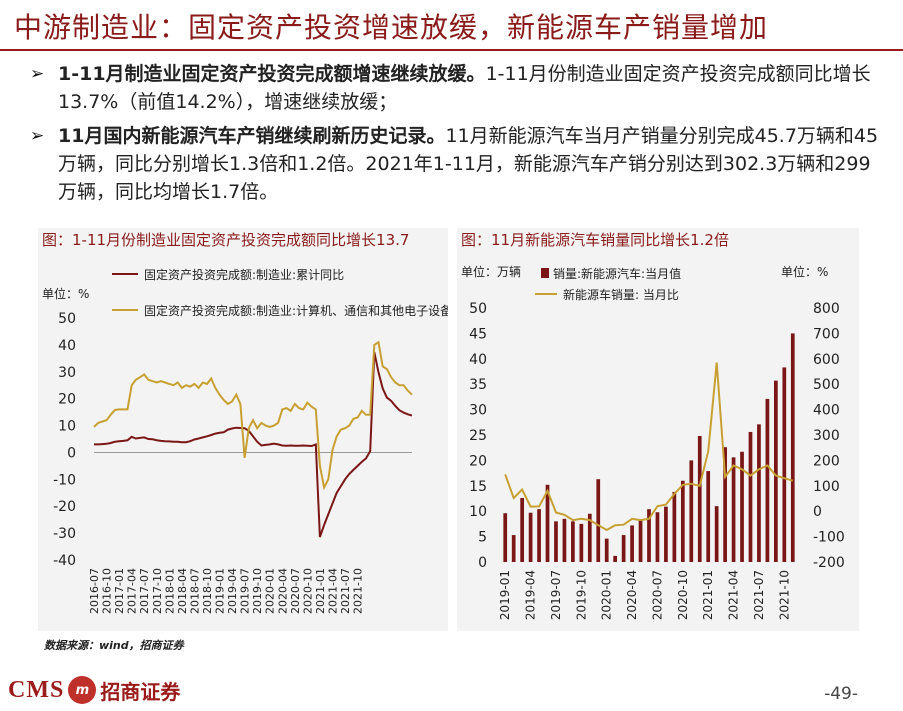 This screenshot has height=711, width=903. Describe the element at coordinates (478, 385) in the screenshot. I see `y-left-tick-label: 35` at that location.